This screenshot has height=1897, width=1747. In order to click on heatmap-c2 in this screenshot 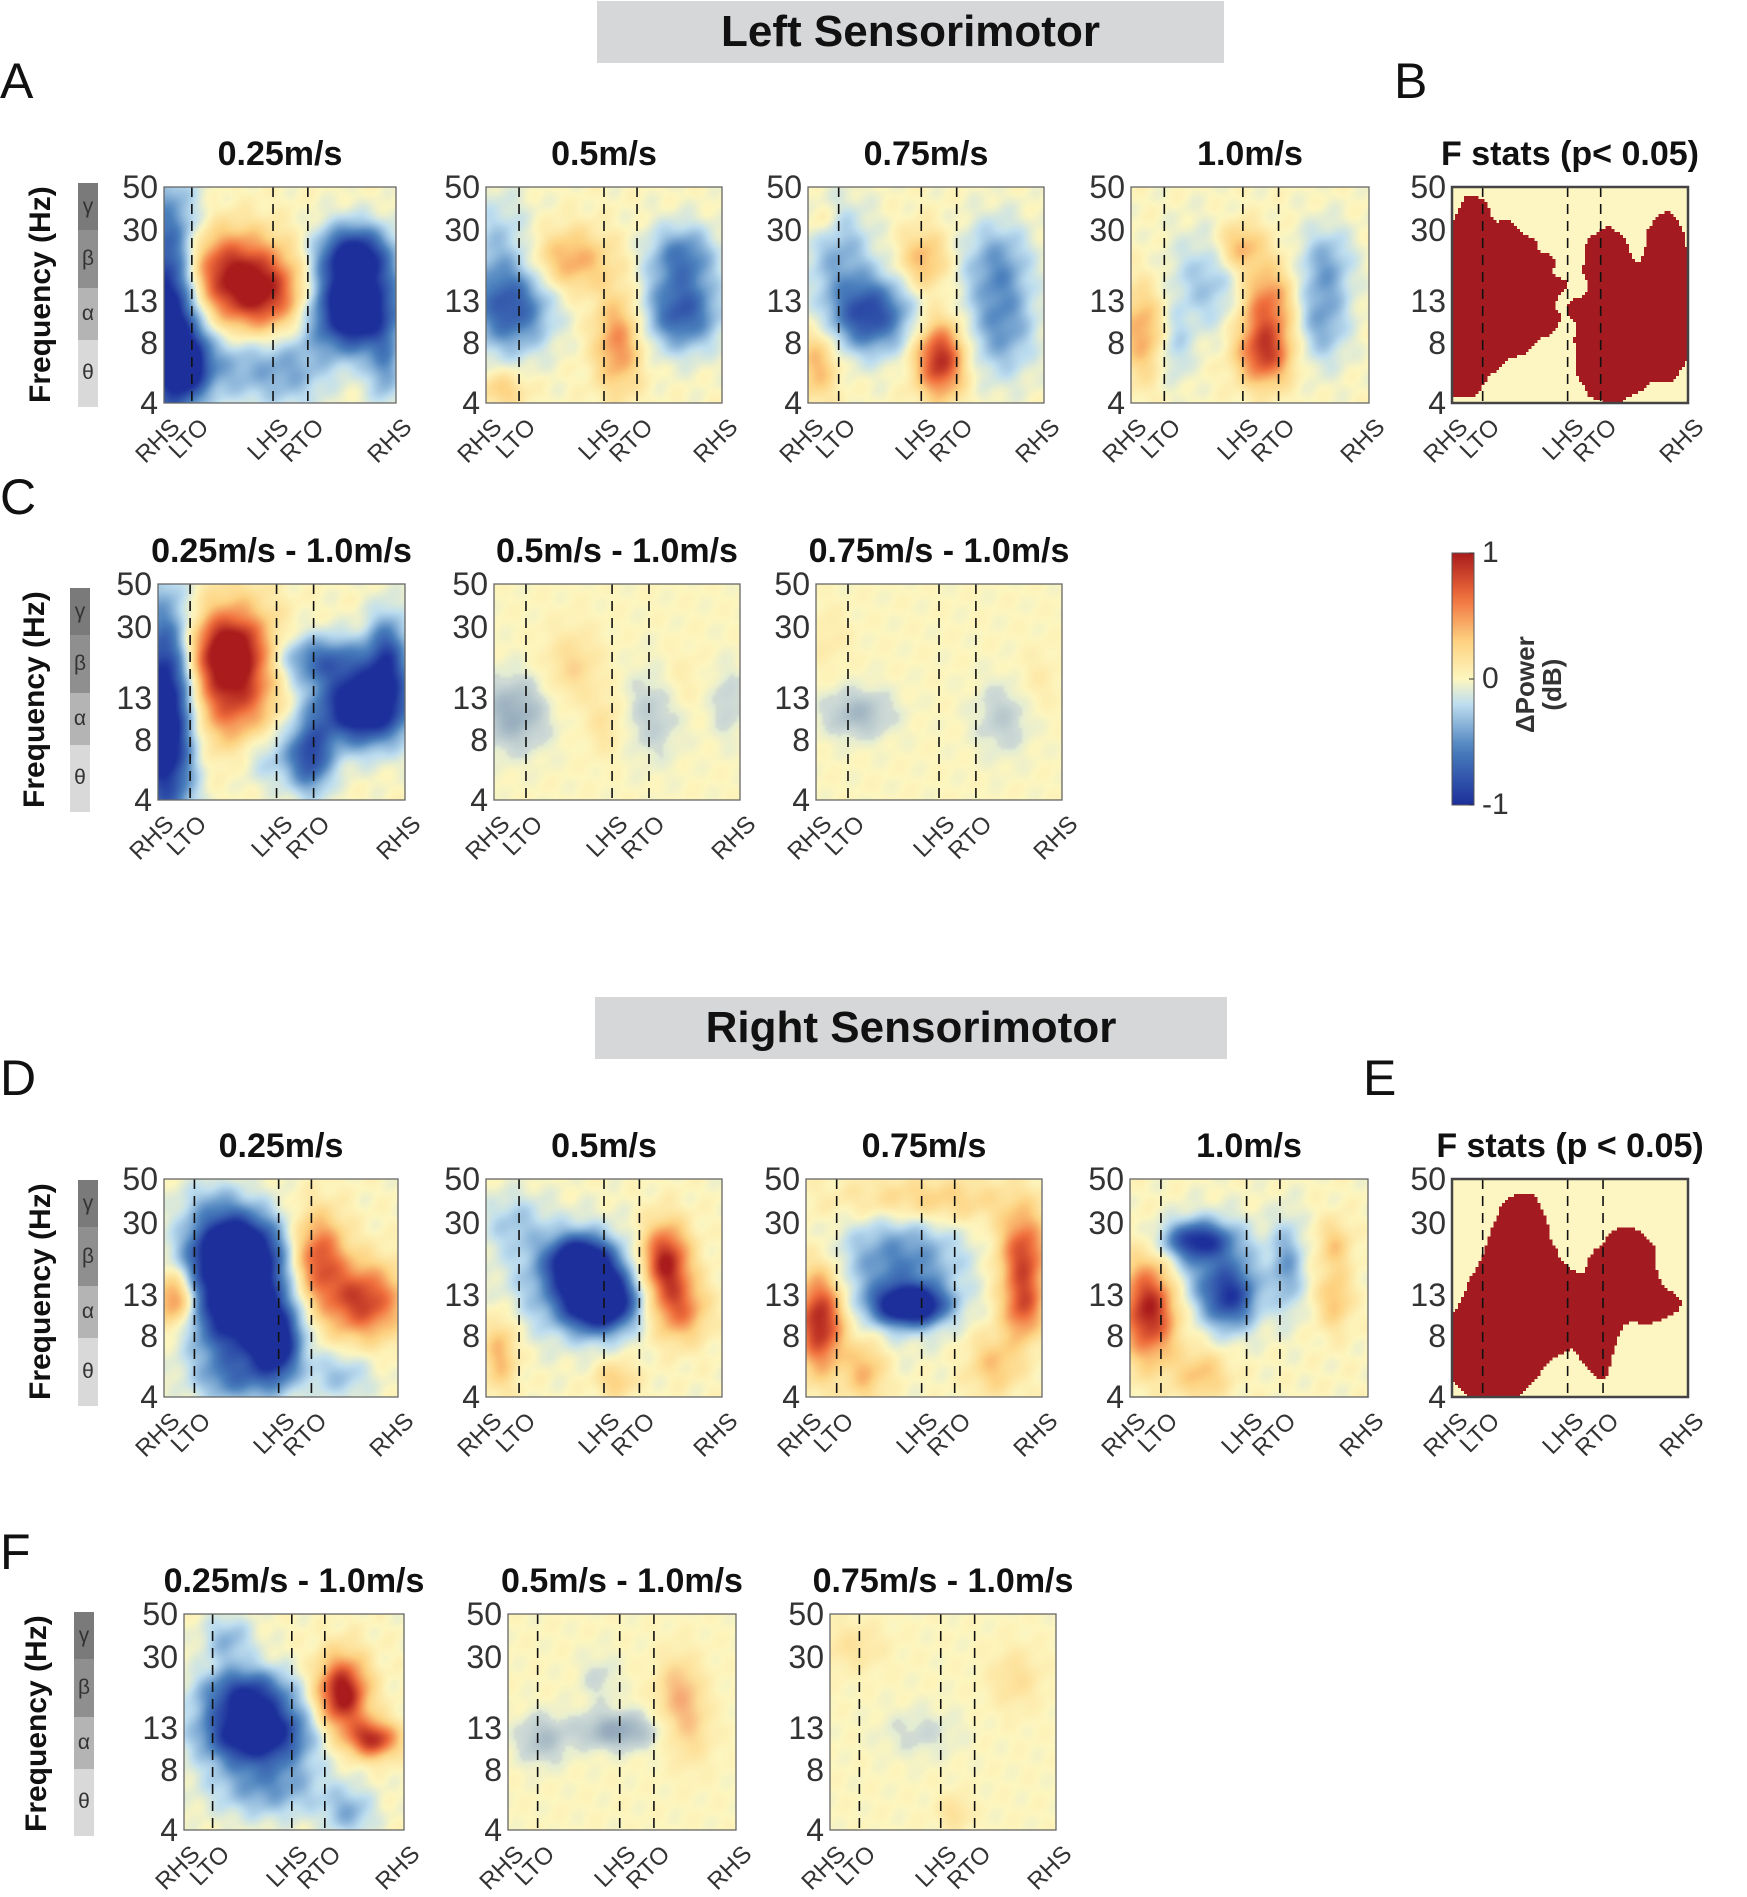, I will do `click(617, 692)`.